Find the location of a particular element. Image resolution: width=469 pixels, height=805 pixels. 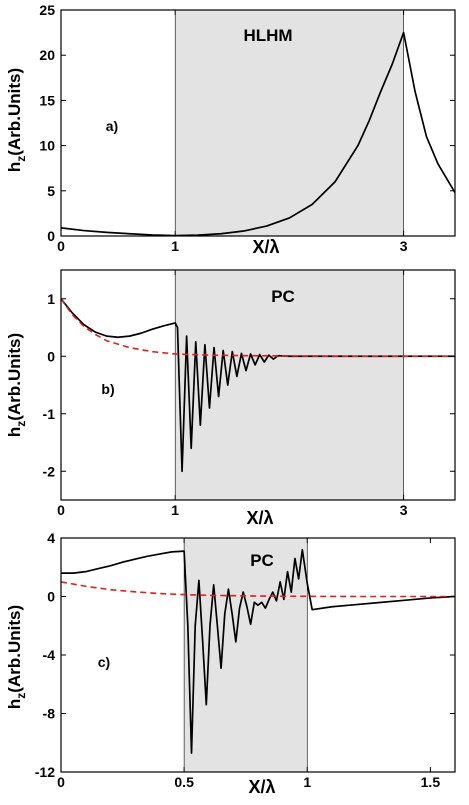

region-label: HLHM is located at coordinates (267, 35).